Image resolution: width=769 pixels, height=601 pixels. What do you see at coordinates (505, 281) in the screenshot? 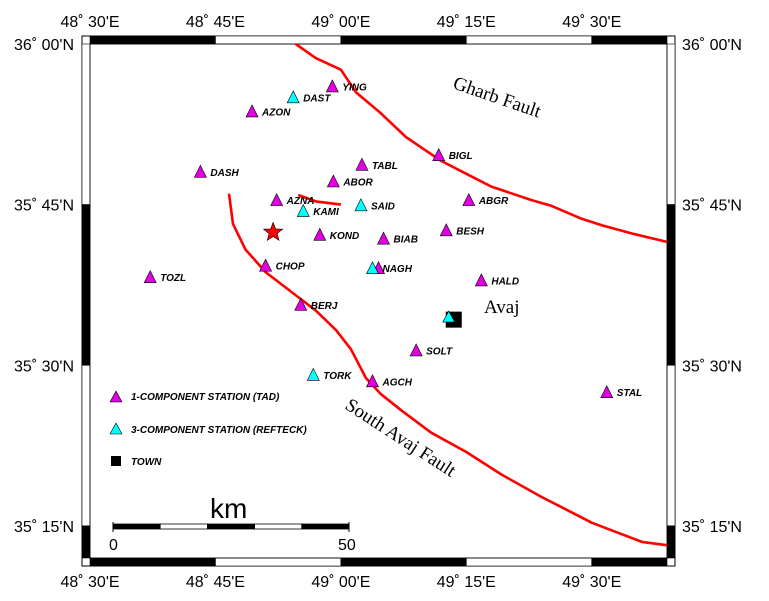
I see `station-label-hald: HALD` at bounding box center [505, 281].